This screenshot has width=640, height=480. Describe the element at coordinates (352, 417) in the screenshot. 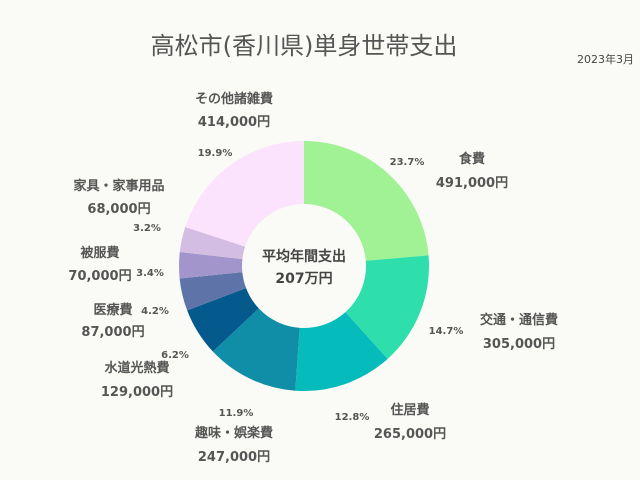

I see `slice-3-percent-label: 12.8%` at that location.